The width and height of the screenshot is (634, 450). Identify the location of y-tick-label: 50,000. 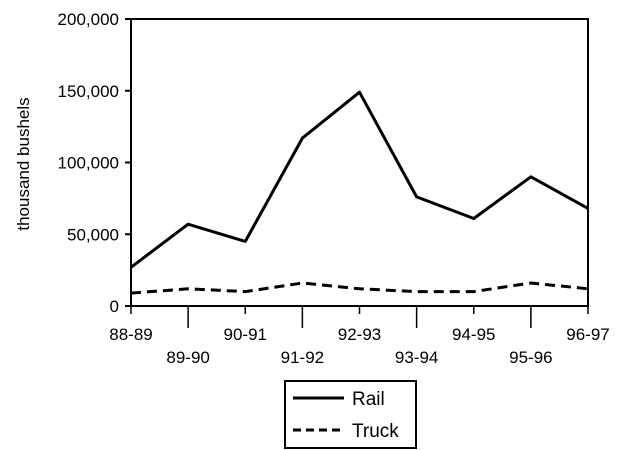
(93, 234).